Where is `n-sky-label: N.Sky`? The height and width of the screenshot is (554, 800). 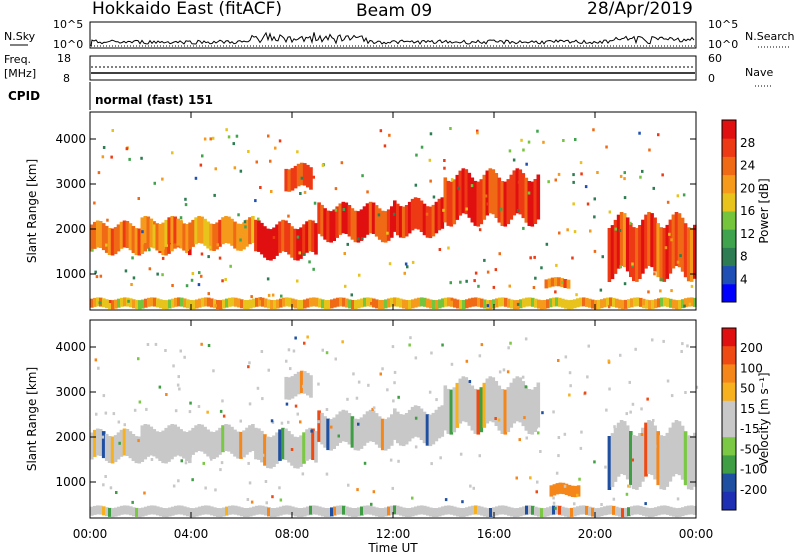
n-sky-label: N.Sky is located at coordinates (20, 36).